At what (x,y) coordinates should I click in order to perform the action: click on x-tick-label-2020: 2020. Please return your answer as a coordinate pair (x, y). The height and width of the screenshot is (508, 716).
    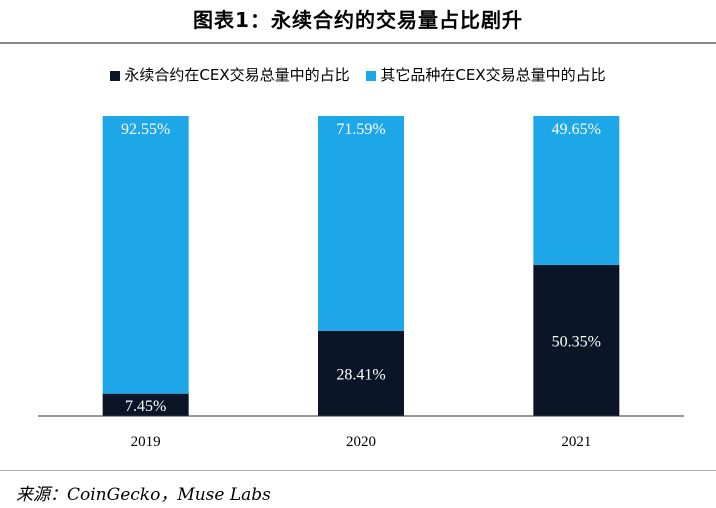
    Looking at the image, I should click on (361, 442).